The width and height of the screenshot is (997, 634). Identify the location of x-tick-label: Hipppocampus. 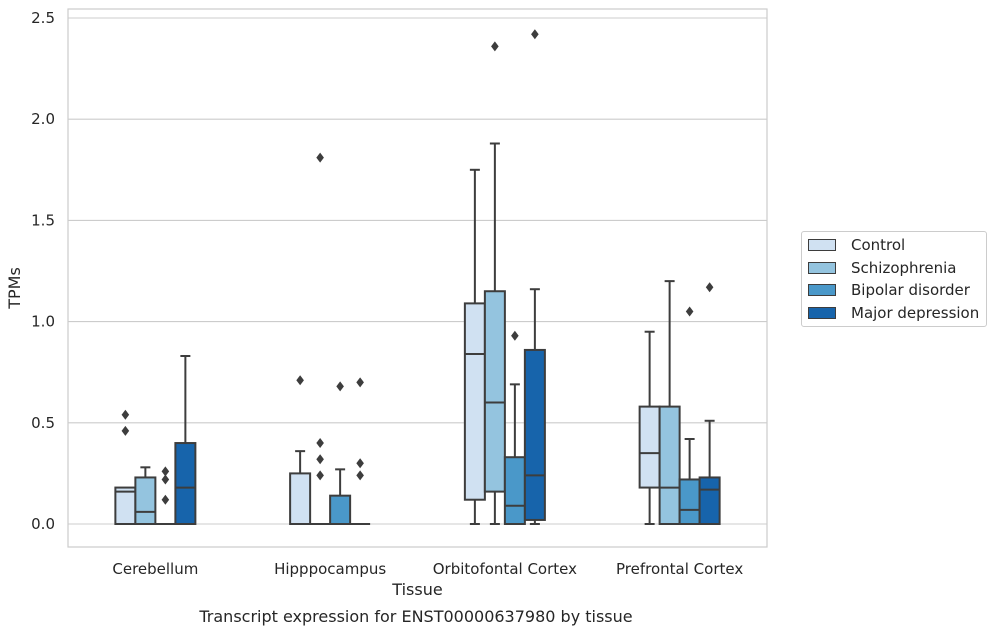
(330, 569).